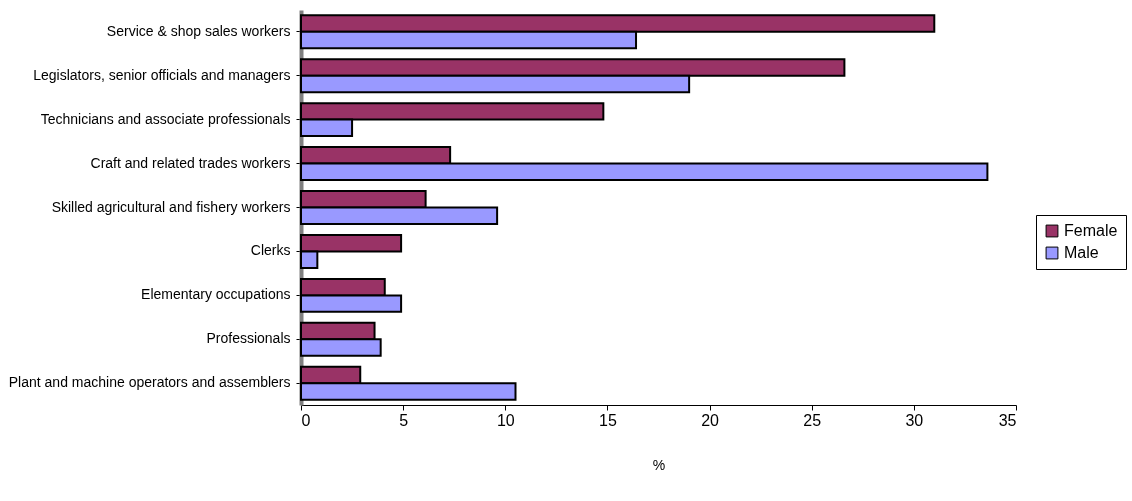  I want to click on legend-label: Female, so click(1091, 230).